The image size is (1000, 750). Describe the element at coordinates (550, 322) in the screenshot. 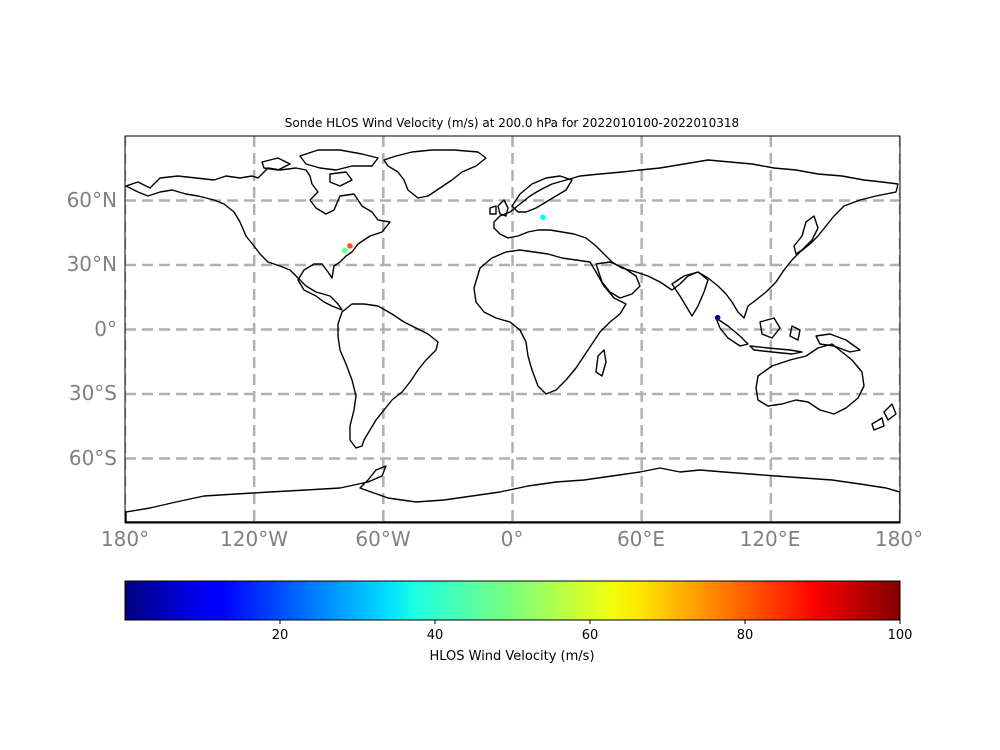

I see `coastline-africa` at that location.